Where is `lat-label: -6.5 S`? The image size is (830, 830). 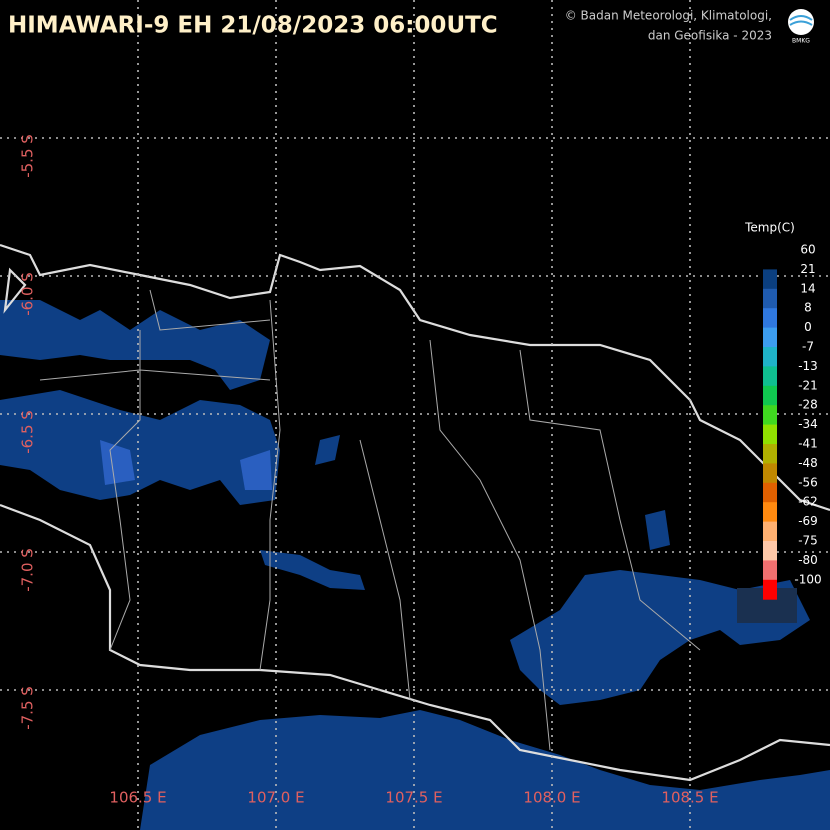 lat-label: -6.5 S is located at coordinates (28, 432).